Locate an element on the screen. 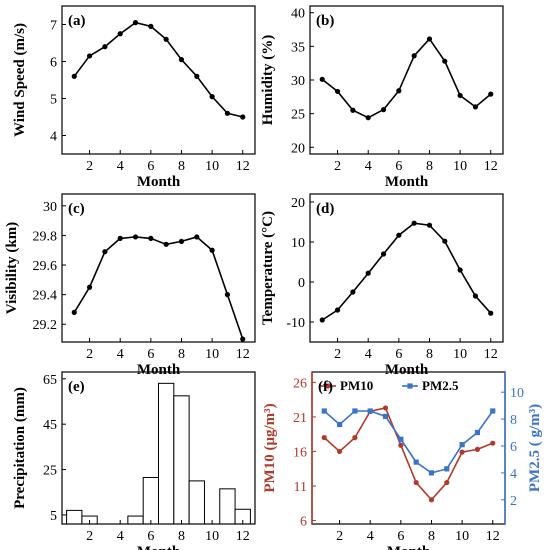 The image size is (550, 550). y-tick-label: 16 is located at coordinates (300, 452).